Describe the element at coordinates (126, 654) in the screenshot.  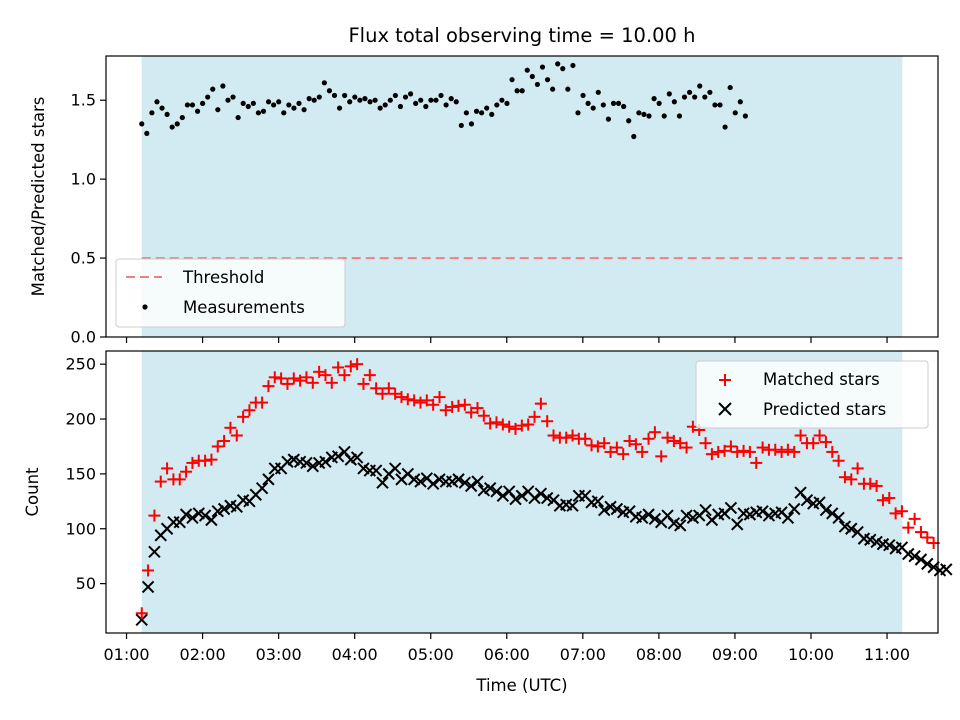
I see `x-tick-label-0: 01:00` at that location.